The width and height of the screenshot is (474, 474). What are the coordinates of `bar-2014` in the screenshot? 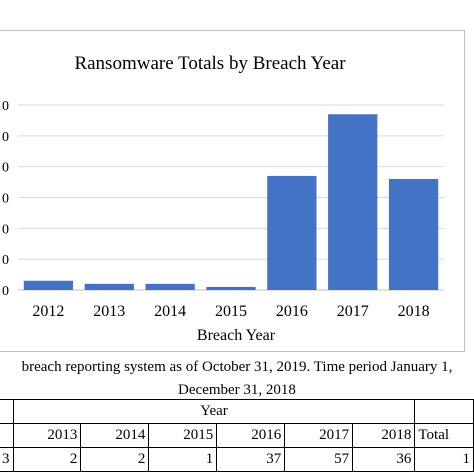 It's located at (170, 286).